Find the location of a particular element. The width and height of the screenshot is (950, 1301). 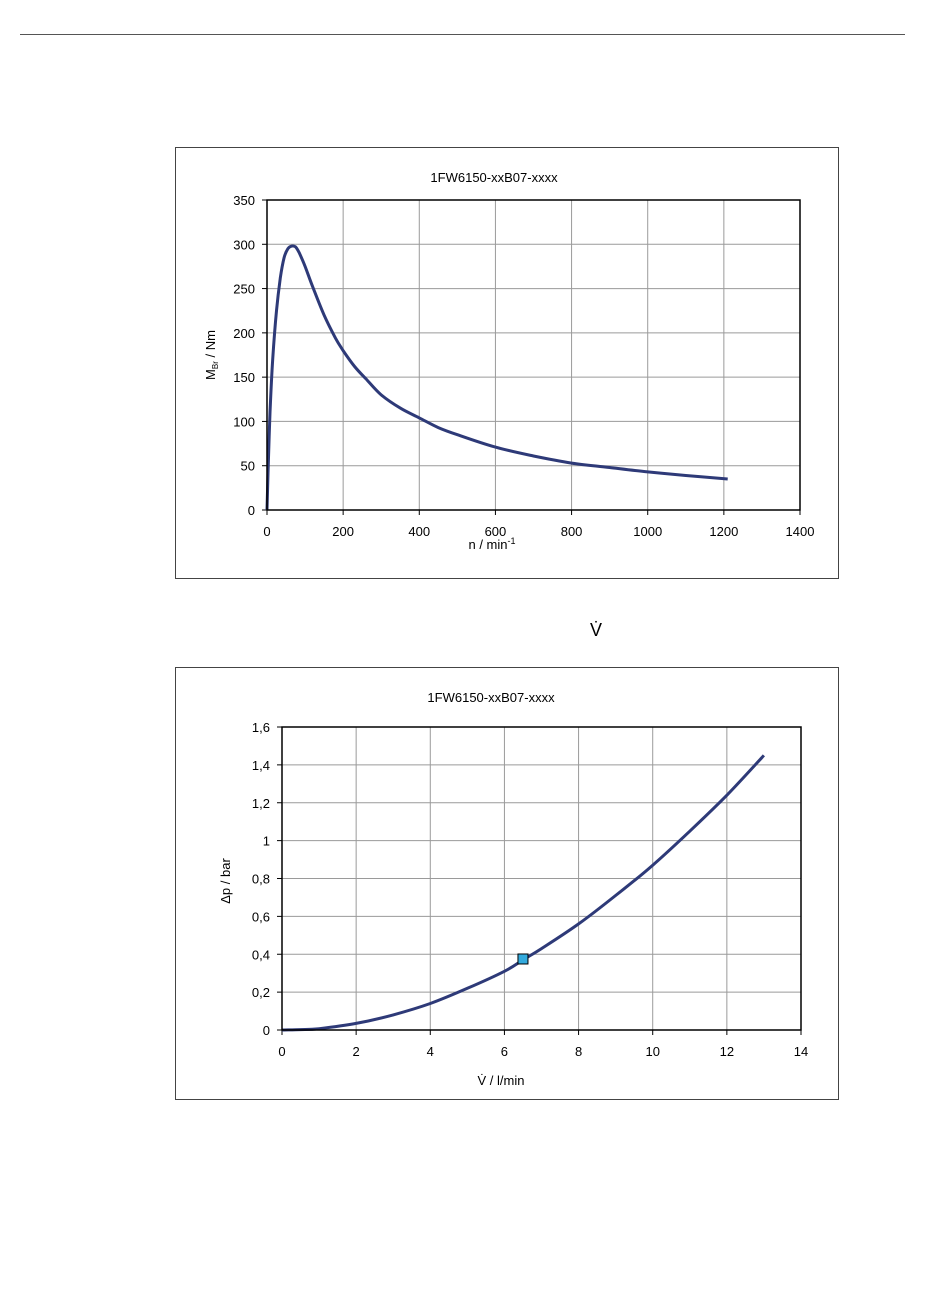

y-tick-label: 200 is located at coordinates (244, 333).